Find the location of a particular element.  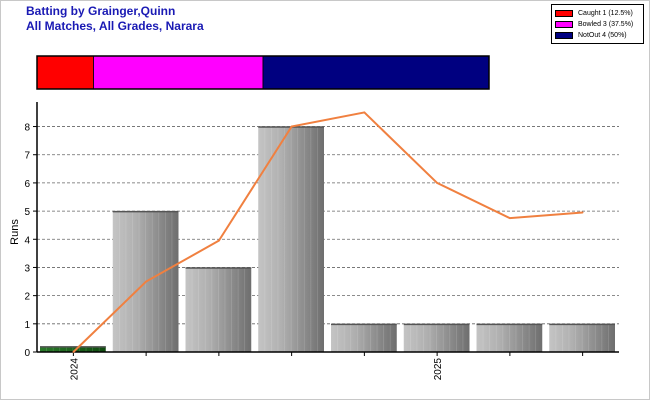

x-tick-label-2025: 2025 is located at coordinates (438, 369).